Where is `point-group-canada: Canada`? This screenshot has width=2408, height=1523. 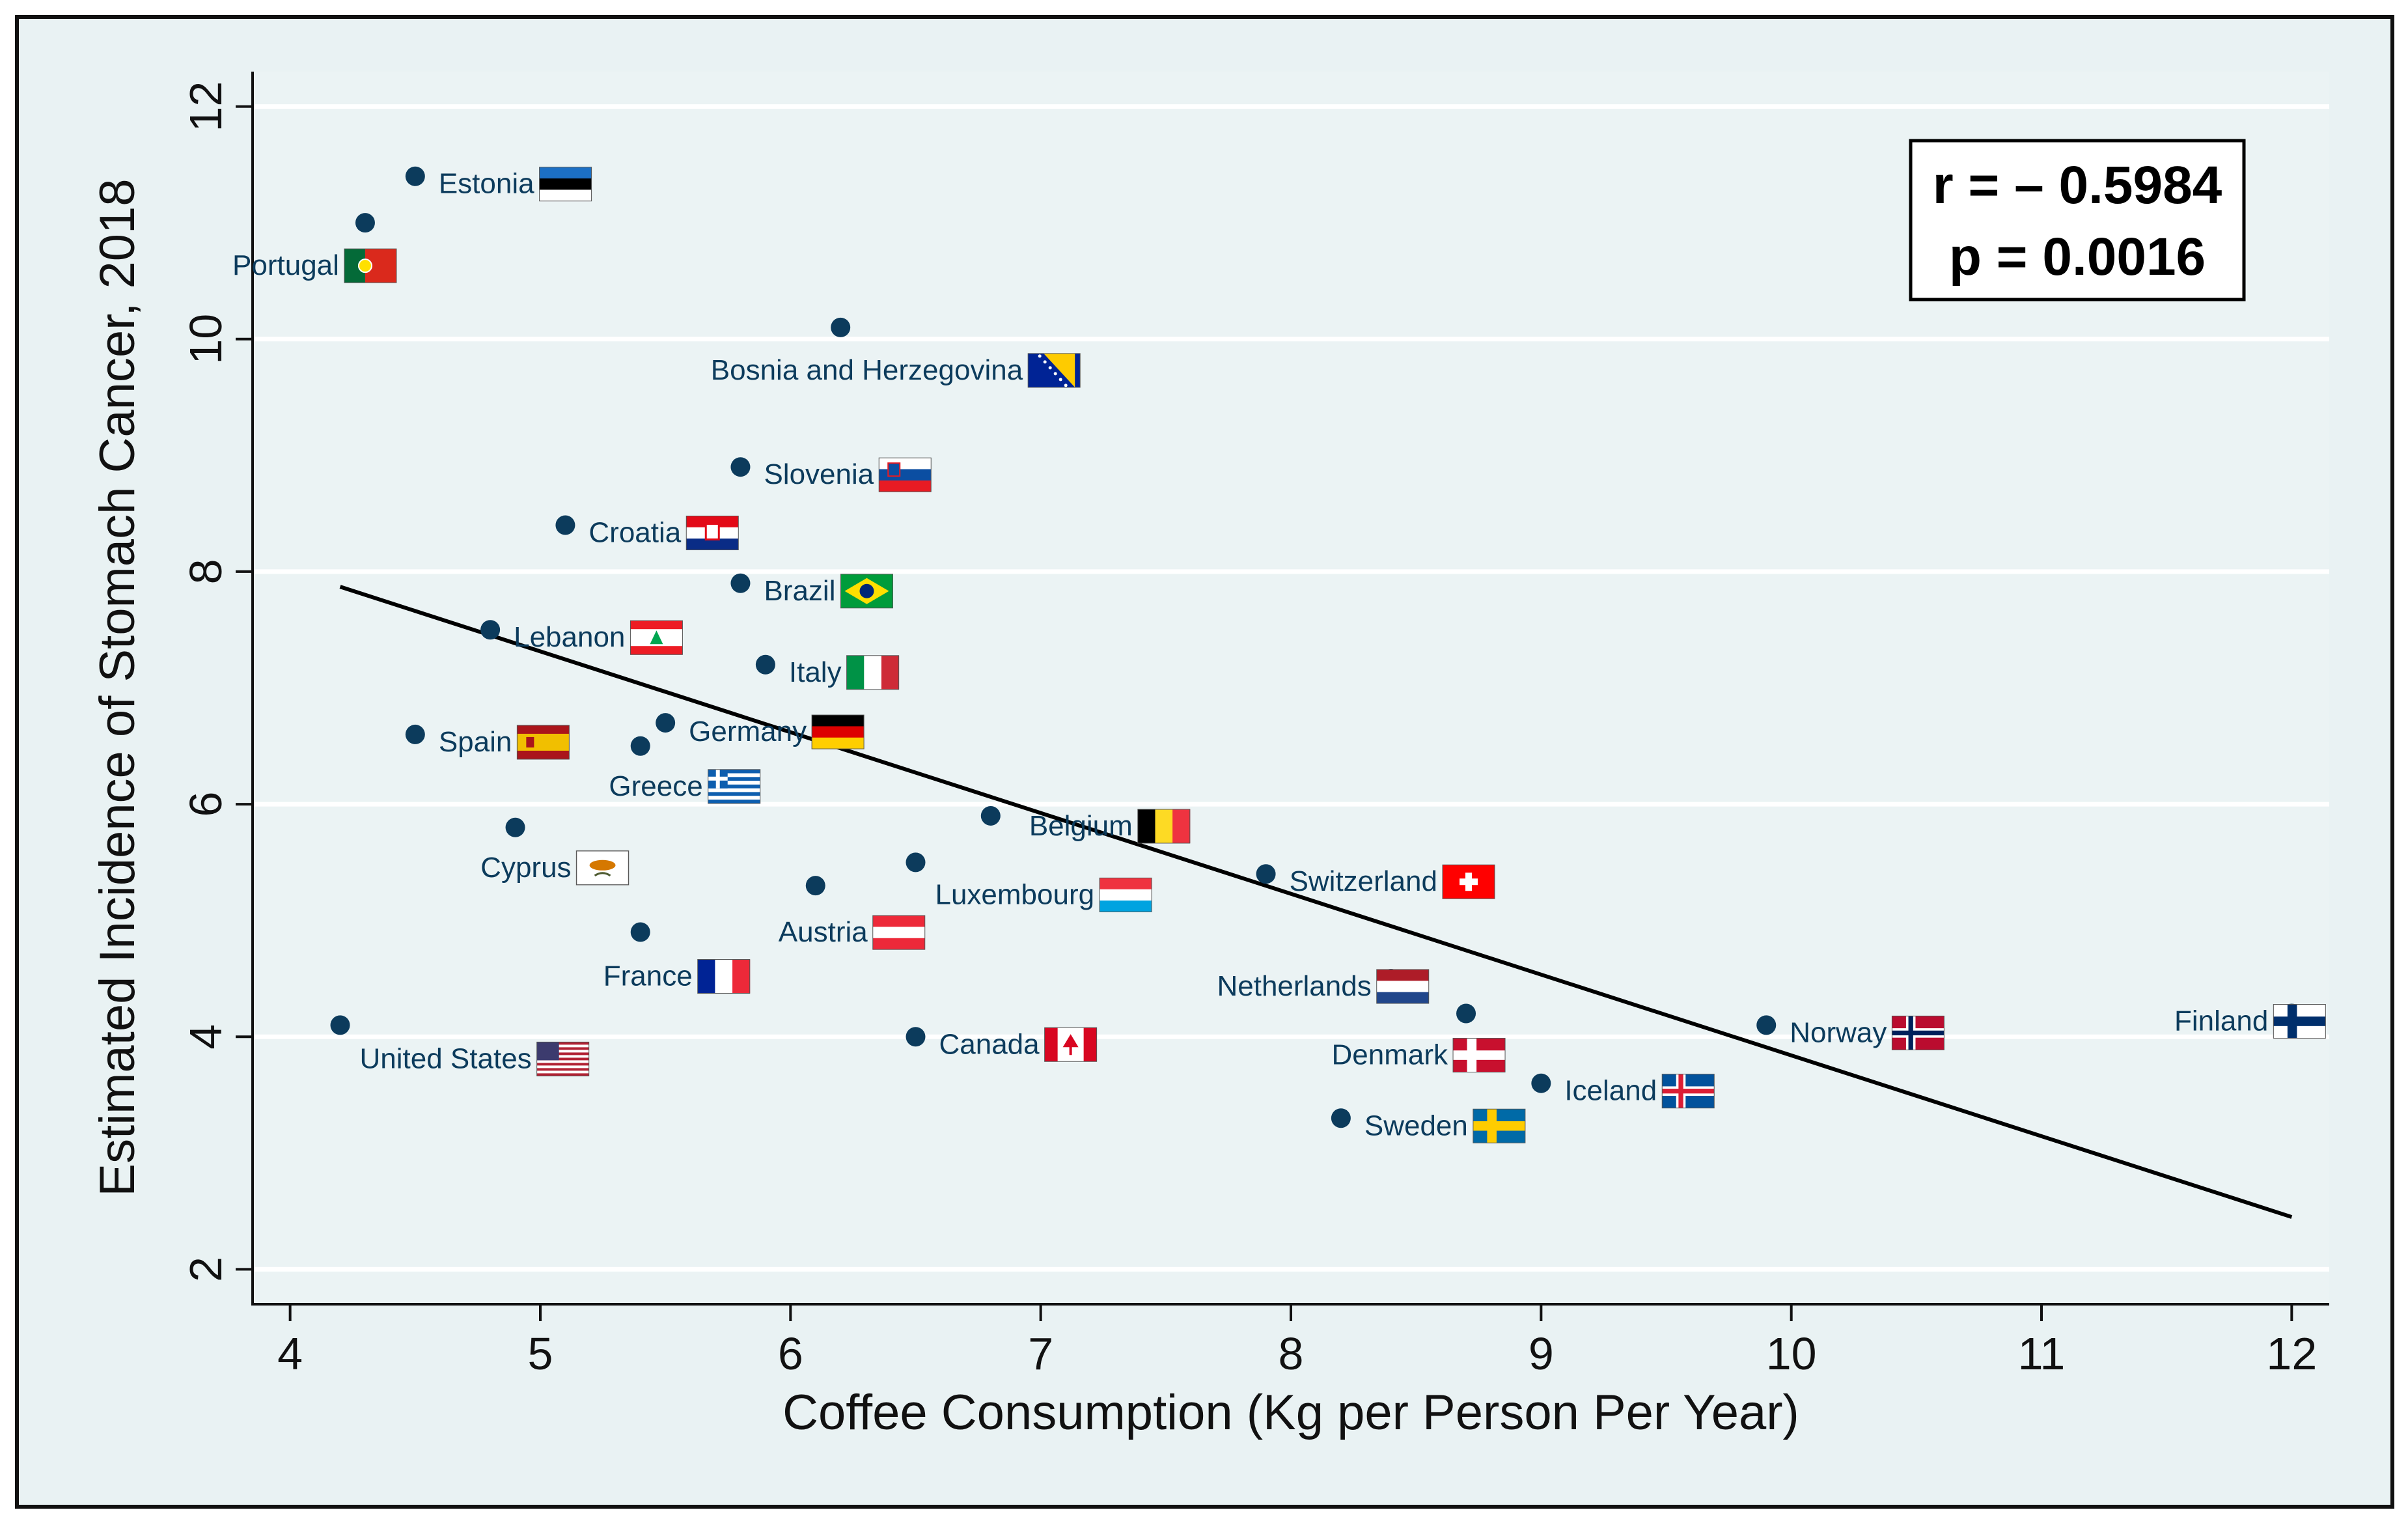 point-group-canada: Canada is located at coordinates (1002, 1044).